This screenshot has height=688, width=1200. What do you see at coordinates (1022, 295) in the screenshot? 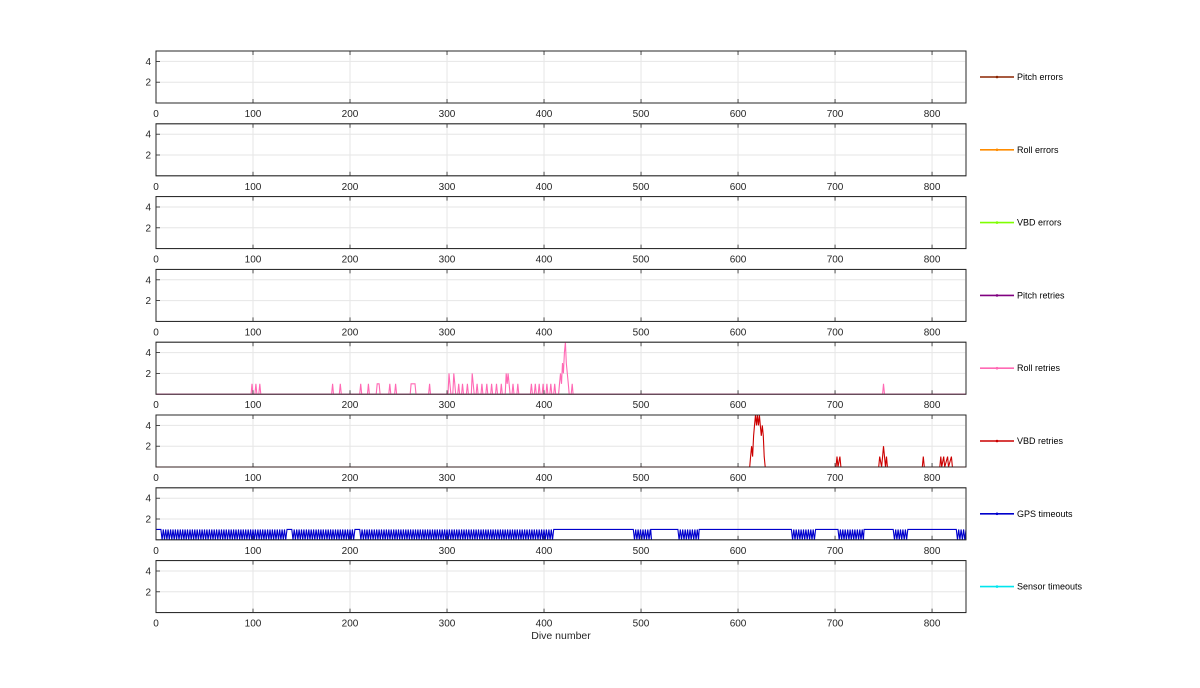
I see `legend-entry: Pitch retries` at bounding box center [1022, 295].